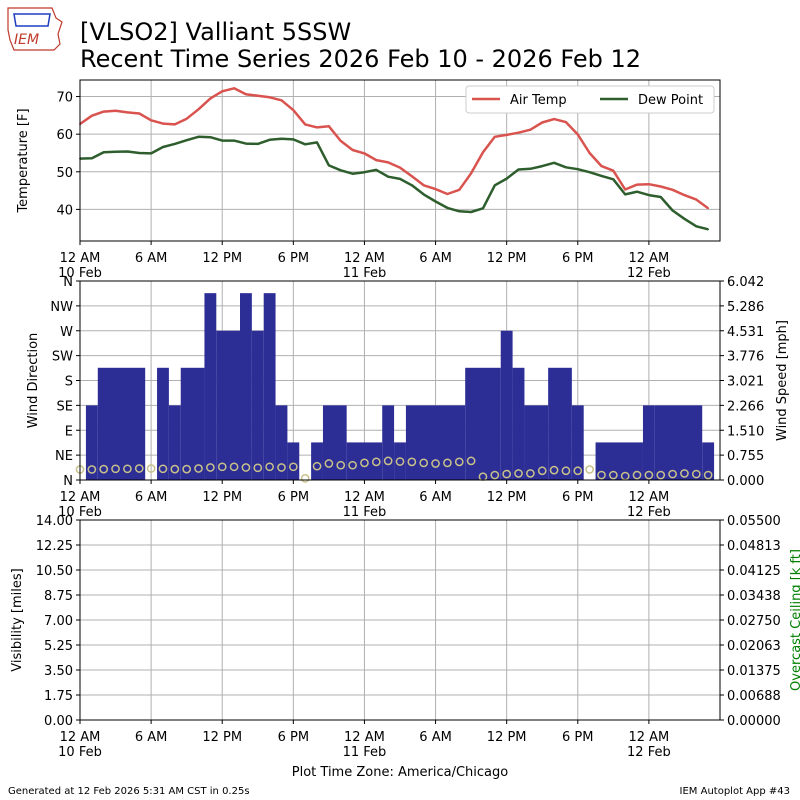  Describe the element at coordinates (745, 307) in the screenshot. I see `speed-tick-label: 5.286` at that location.